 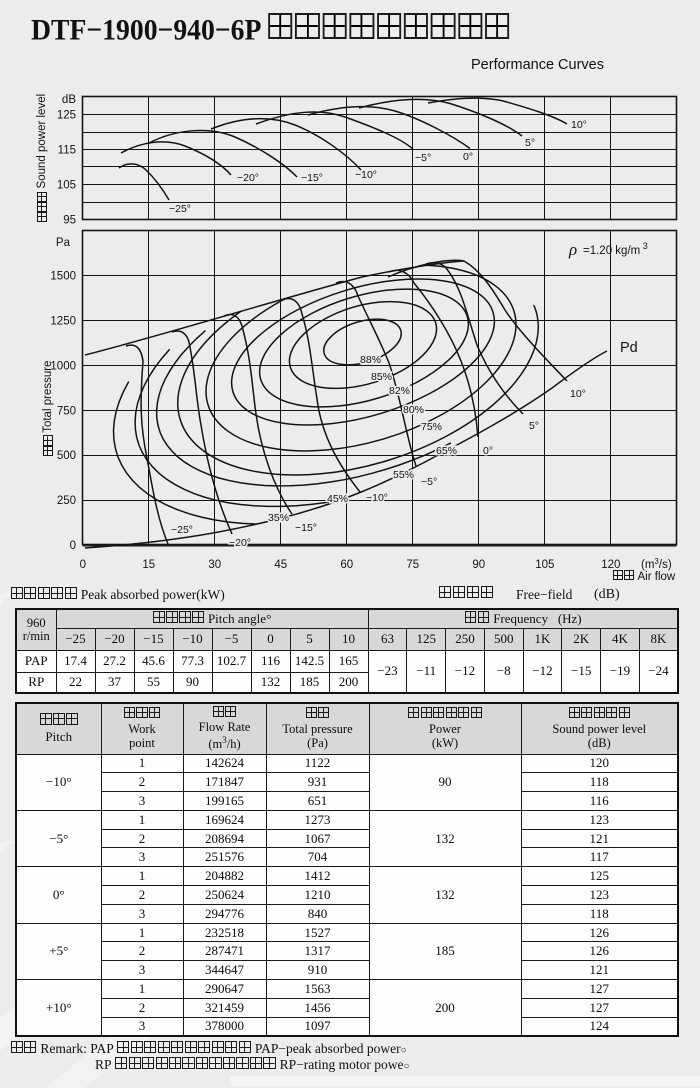 What do you see at coordinates (610, 565) in the screenshot?
I see `svg-text: 120` at bounding box center [610, 565].